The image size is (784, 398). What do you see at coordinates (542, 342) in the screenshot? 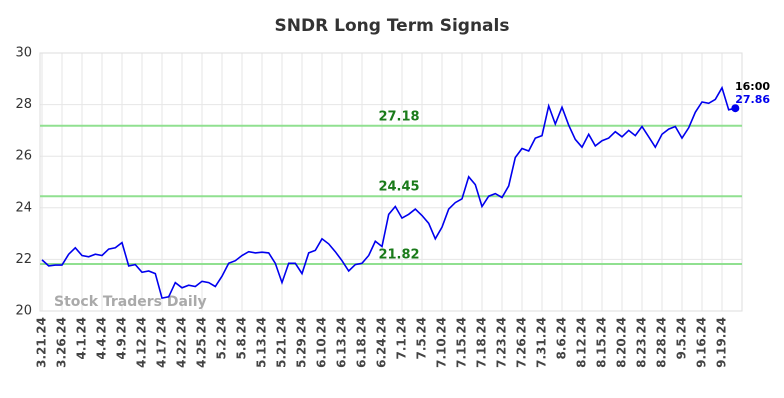
I see `x-tick-label: 7.31.24` at bounding box center [542, 342].